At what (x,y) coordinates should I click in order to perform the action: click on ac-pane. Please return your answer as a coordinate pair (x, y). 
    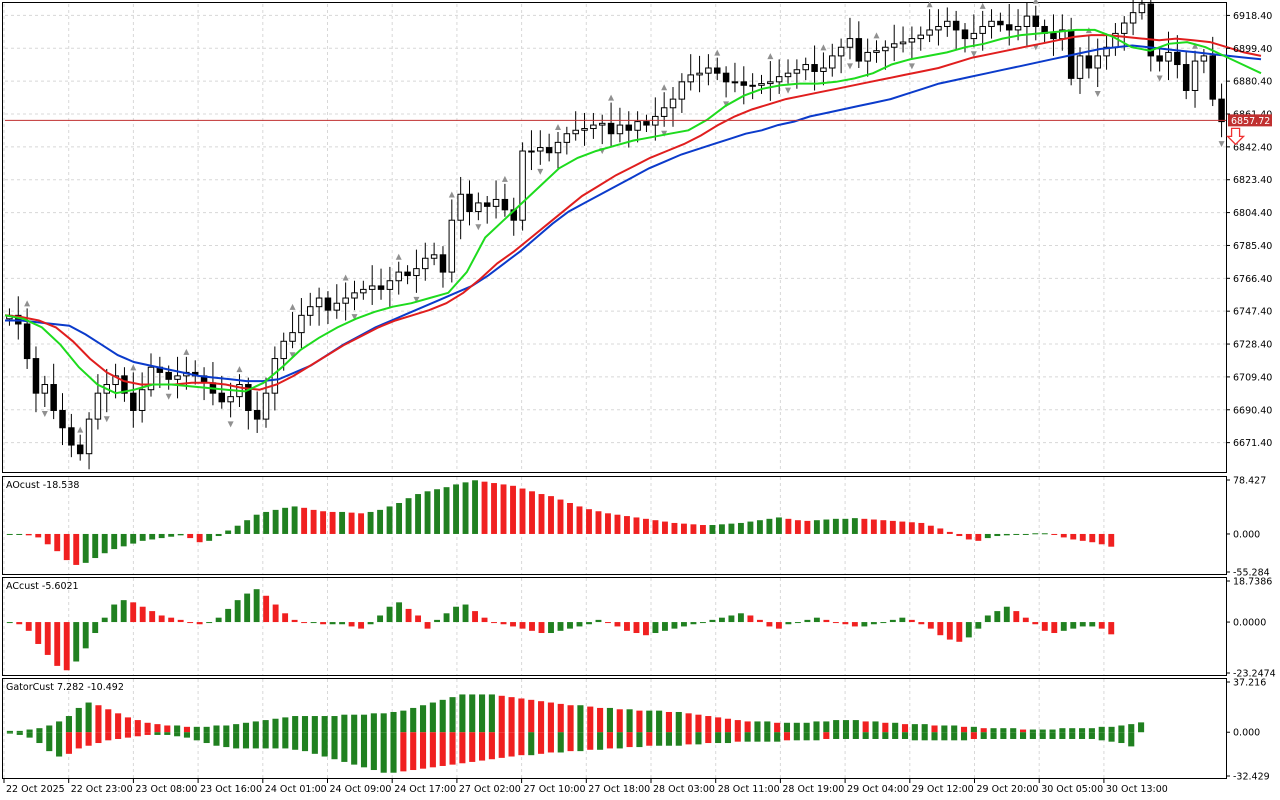
    Looking at the image, I should click on (614, 626).